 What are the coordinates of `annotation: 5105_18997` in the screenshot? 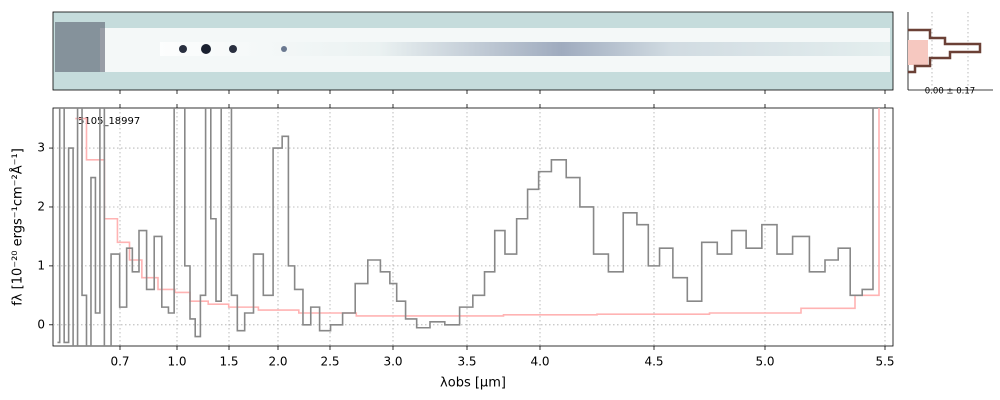 It's located at (109, 121).